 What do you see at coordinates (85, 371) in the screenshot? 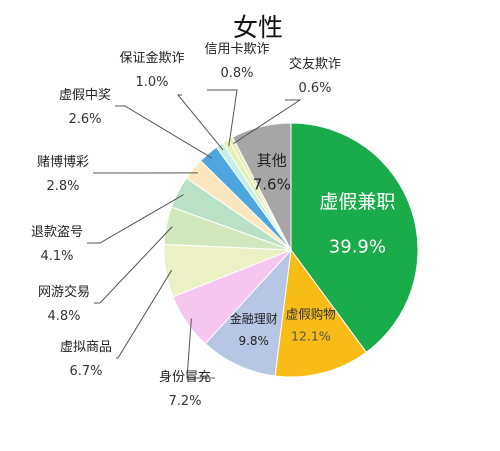
I see `slice-value-label-5: 6.7%` at bounding box center [85, 371].